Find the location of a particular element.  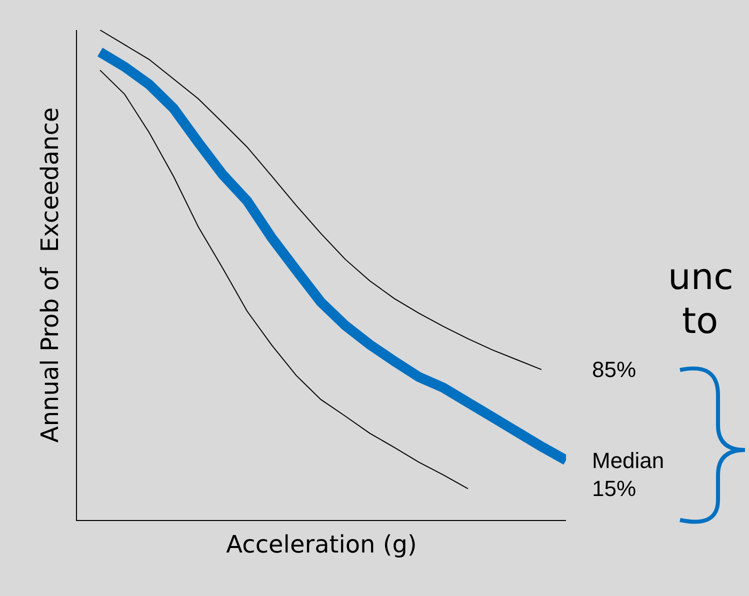

series-label: Median is located at coordinates (628, 460).